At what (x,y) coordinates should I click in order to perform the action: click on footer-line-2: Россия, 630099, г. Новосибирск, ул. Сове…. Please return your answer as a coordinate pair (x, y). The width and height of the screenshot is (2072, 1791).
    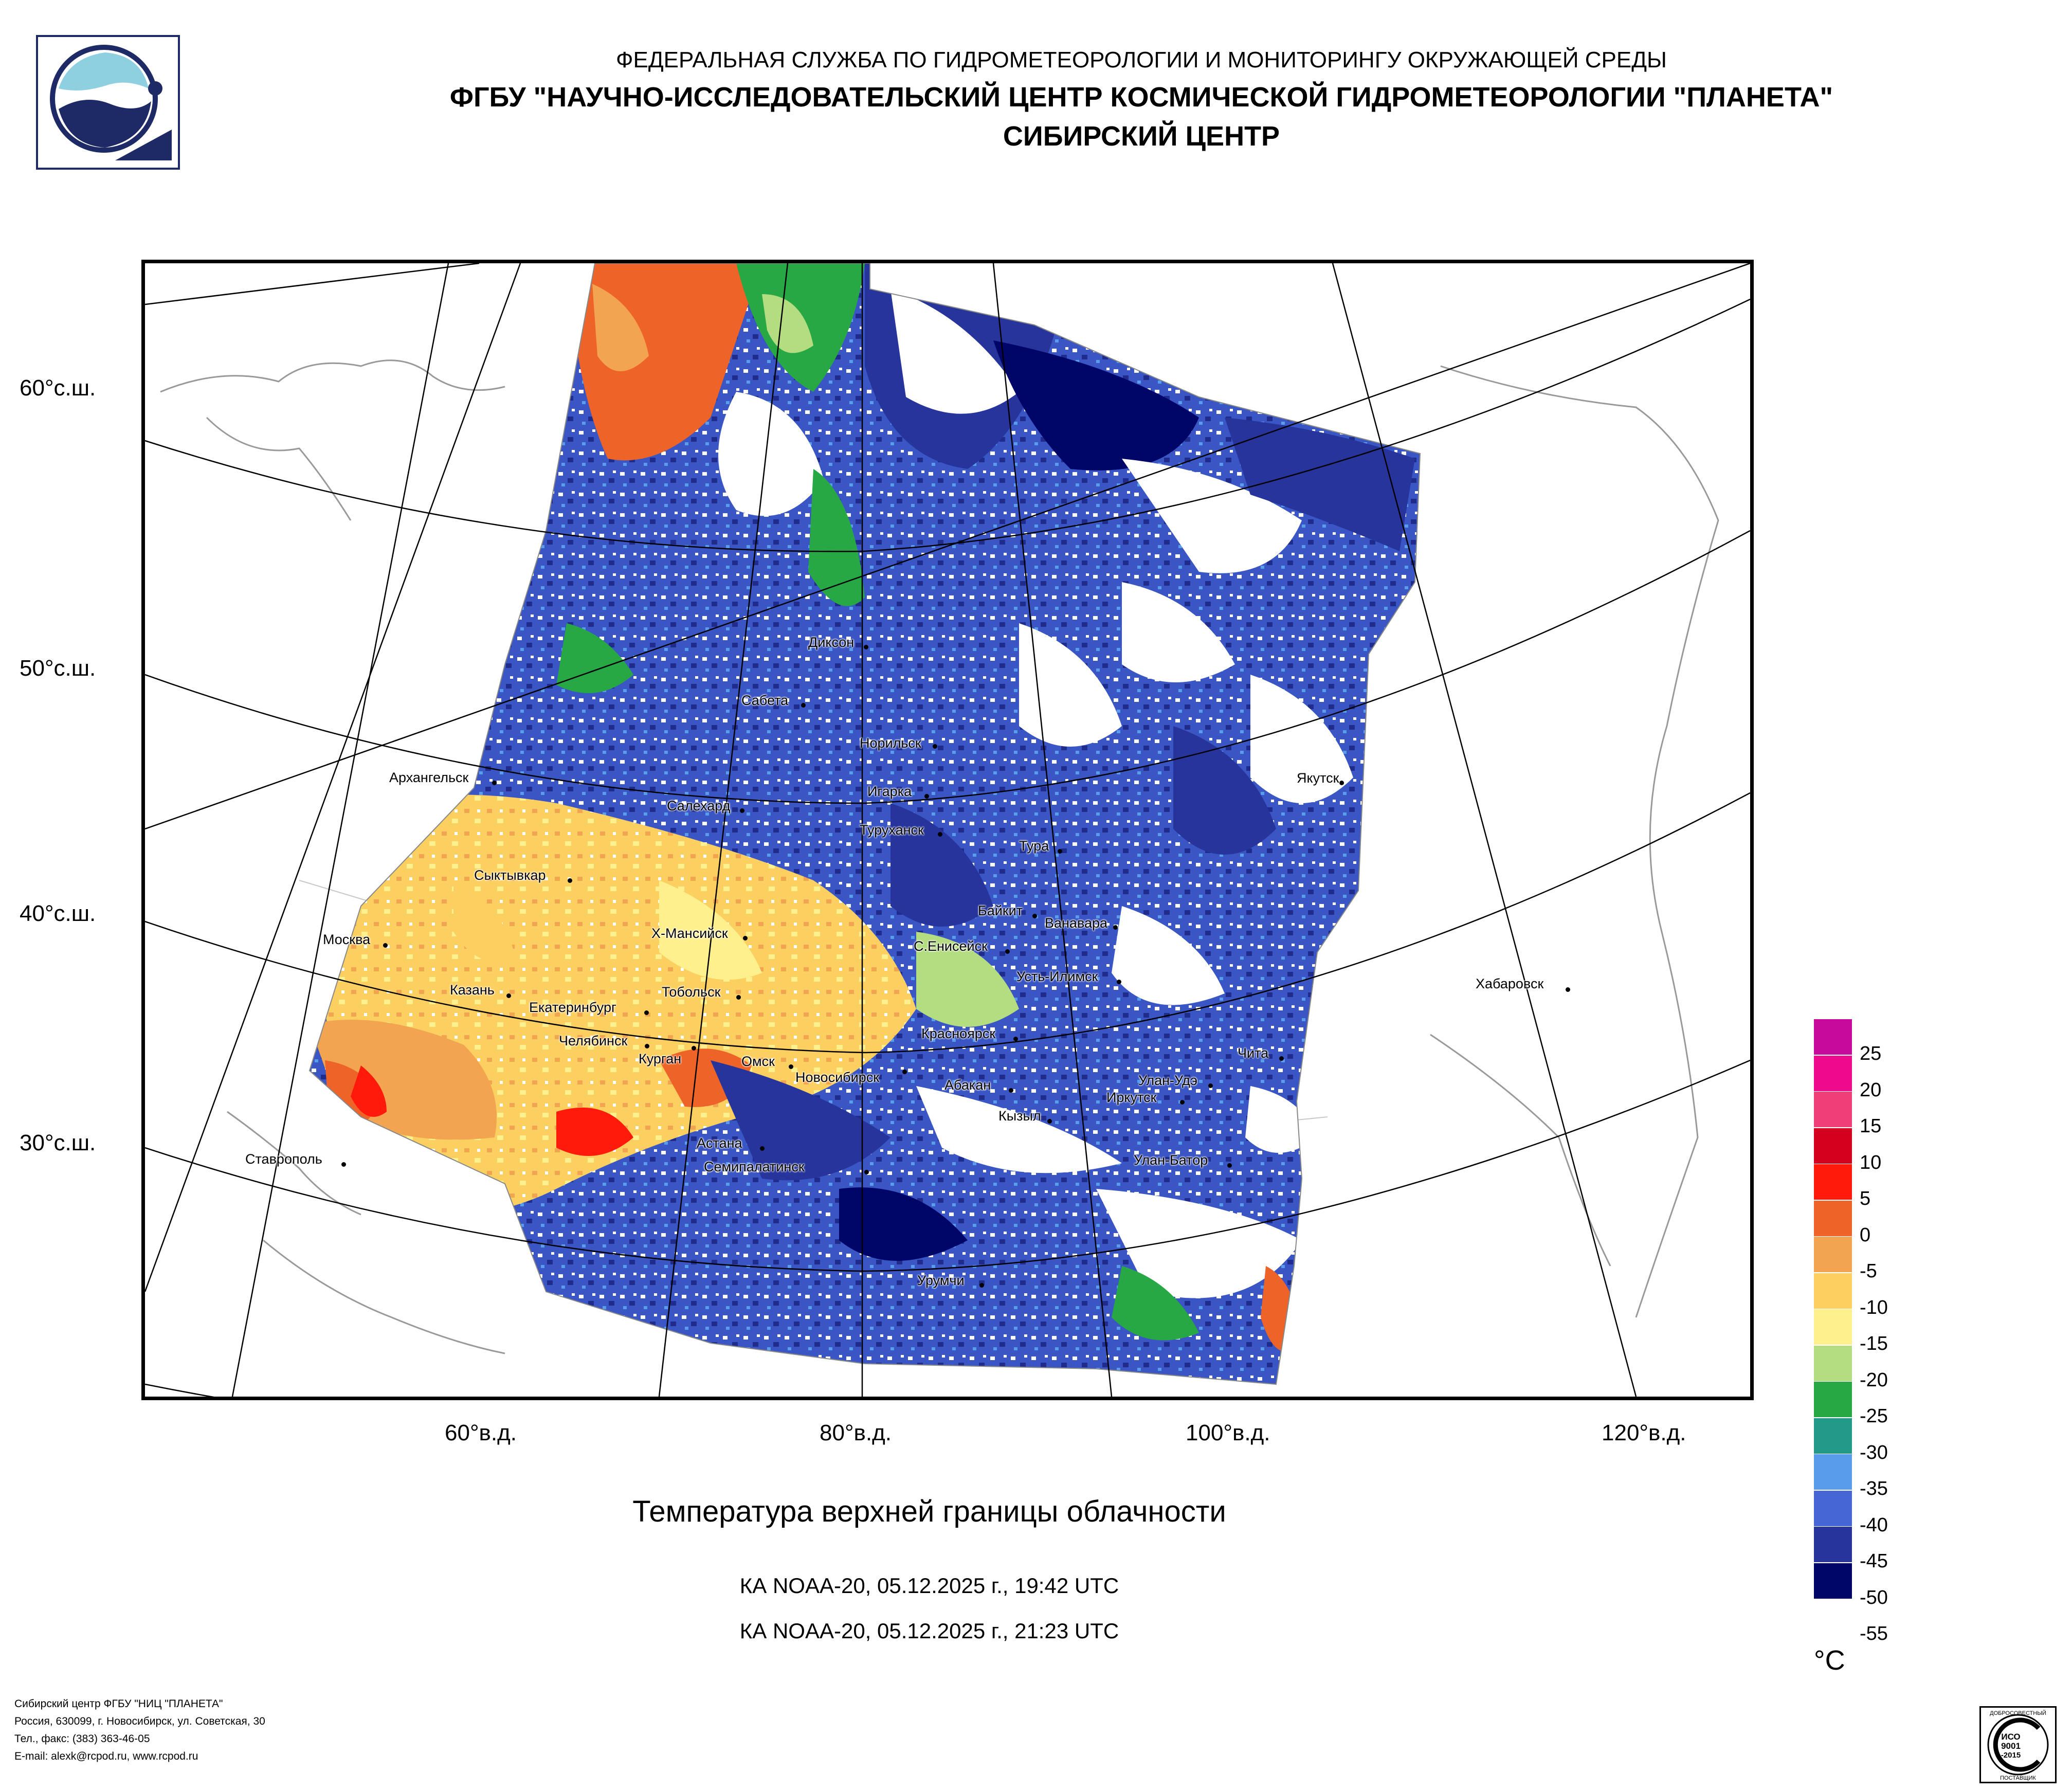
    Looking at the image, I should click on (139, 1721).